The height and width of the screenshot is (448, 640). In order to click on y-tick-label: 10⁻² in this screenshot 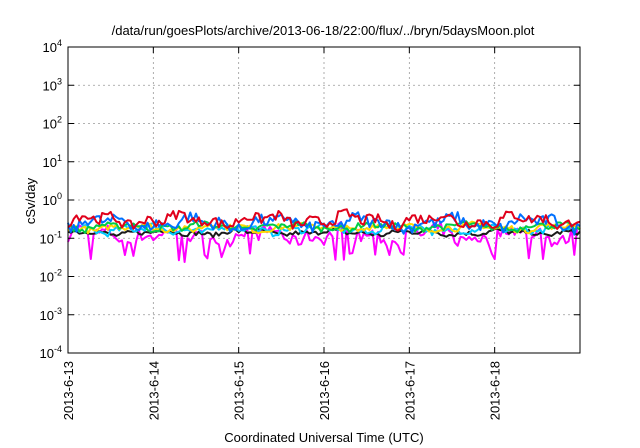, I will do `click(51, 276)`.